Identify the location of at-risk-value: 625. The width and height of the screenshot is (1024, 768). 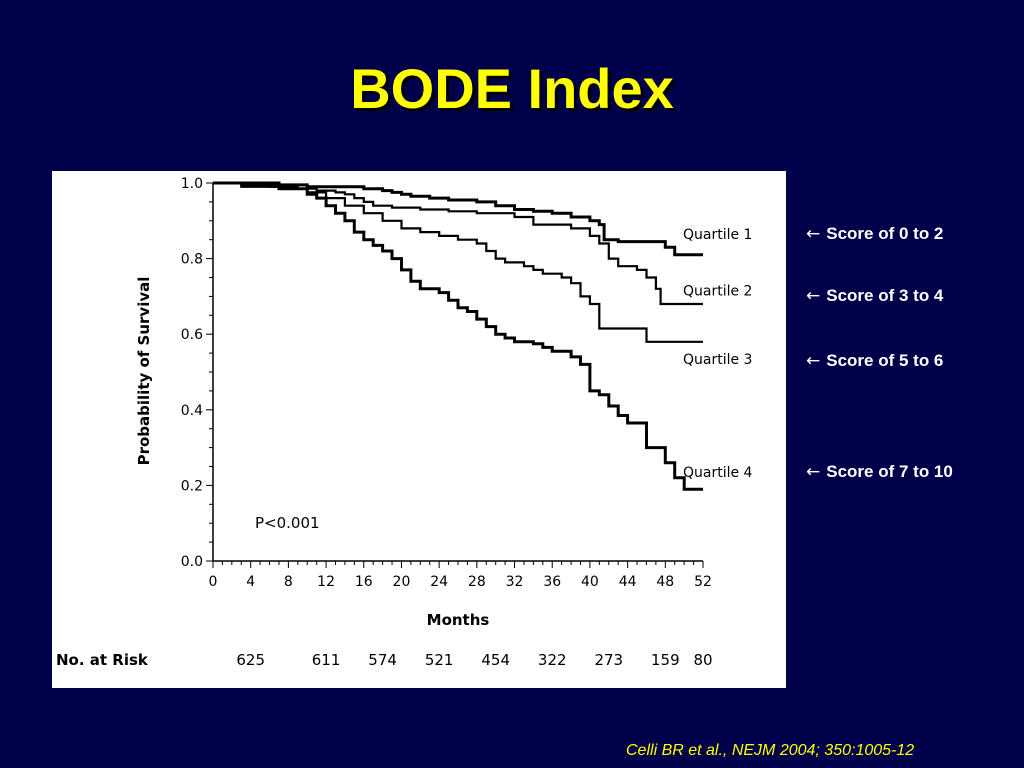
(250, 660).